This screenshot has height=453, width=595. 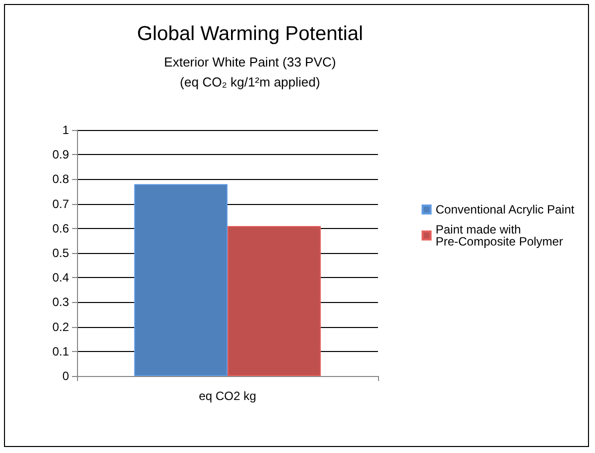 I want to click on y-tick-label: 0.7, so click(x=61, y=203).